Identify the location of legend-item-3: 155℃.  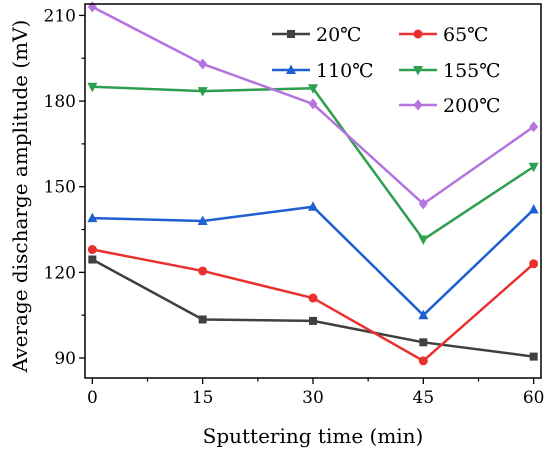
(450, 71).